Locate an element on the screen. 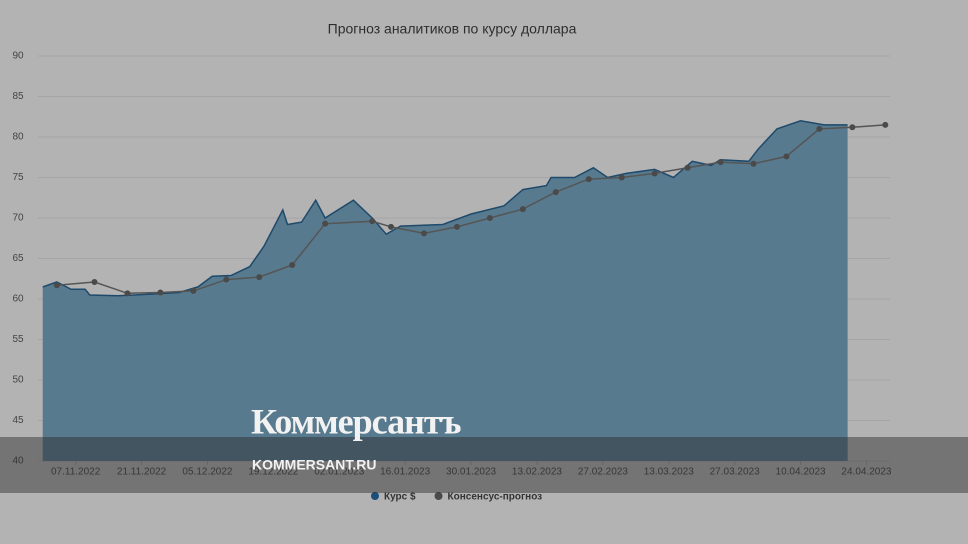  y-tick-label: 55 is located at coordinates (18, 339).